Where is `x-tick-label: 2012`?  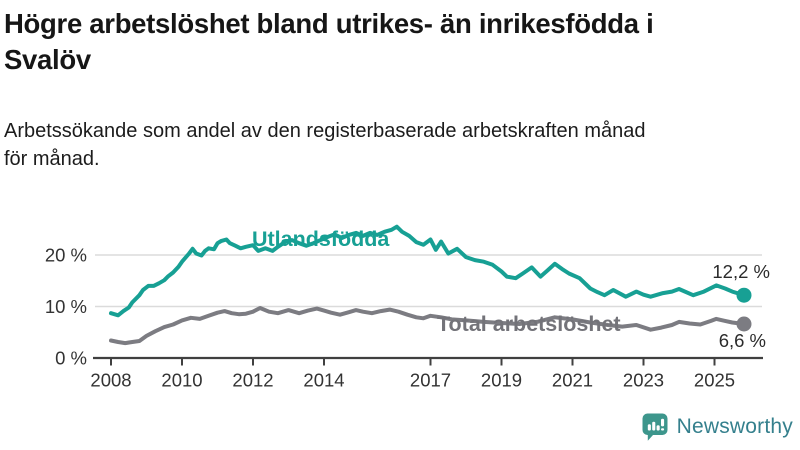
x-tick-label: 2012 is located at coordinates (252, 380).